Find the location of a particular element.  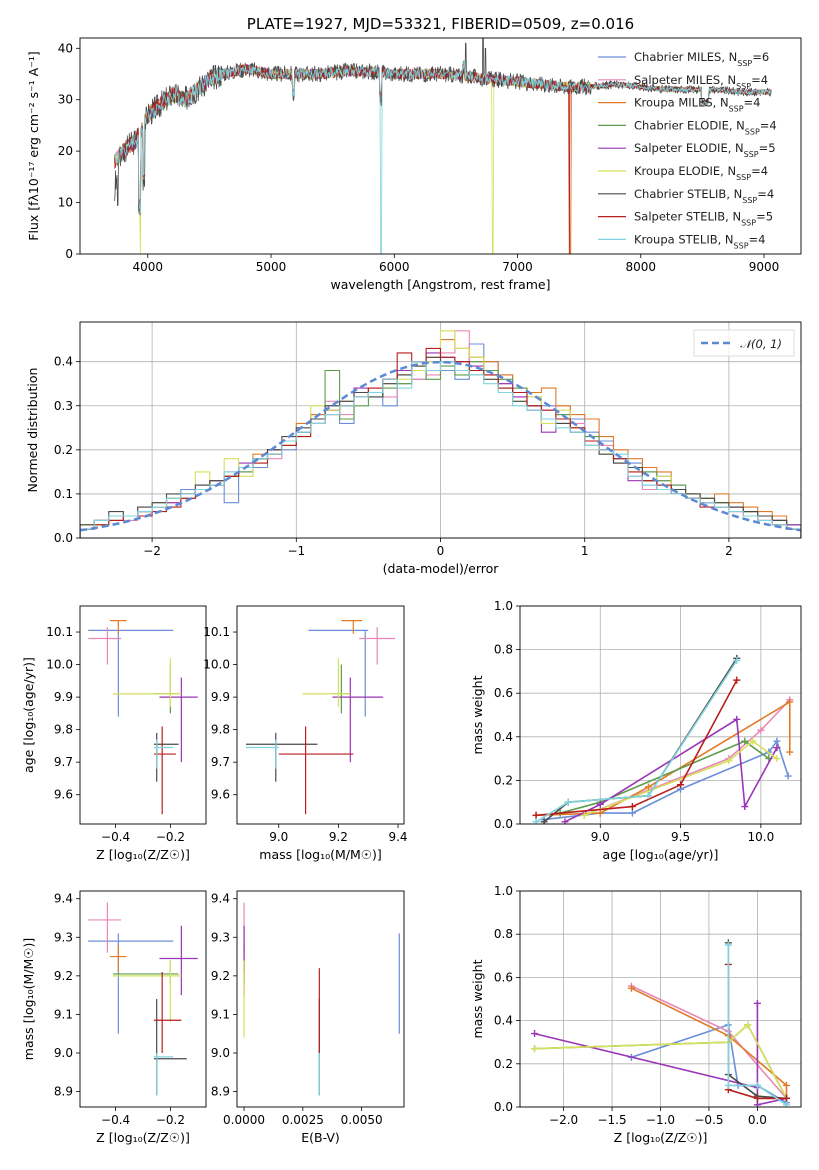

legend-entry-6: Chabrier STELIB, NSSP=4 is located at coordinates (704, 196).